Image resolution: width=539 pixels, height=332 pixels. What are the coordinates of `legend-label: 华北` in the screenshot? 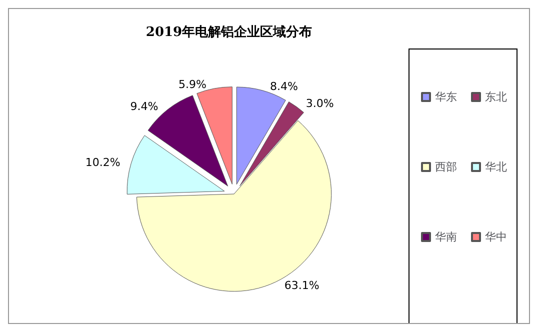 It's located at (496, 167).